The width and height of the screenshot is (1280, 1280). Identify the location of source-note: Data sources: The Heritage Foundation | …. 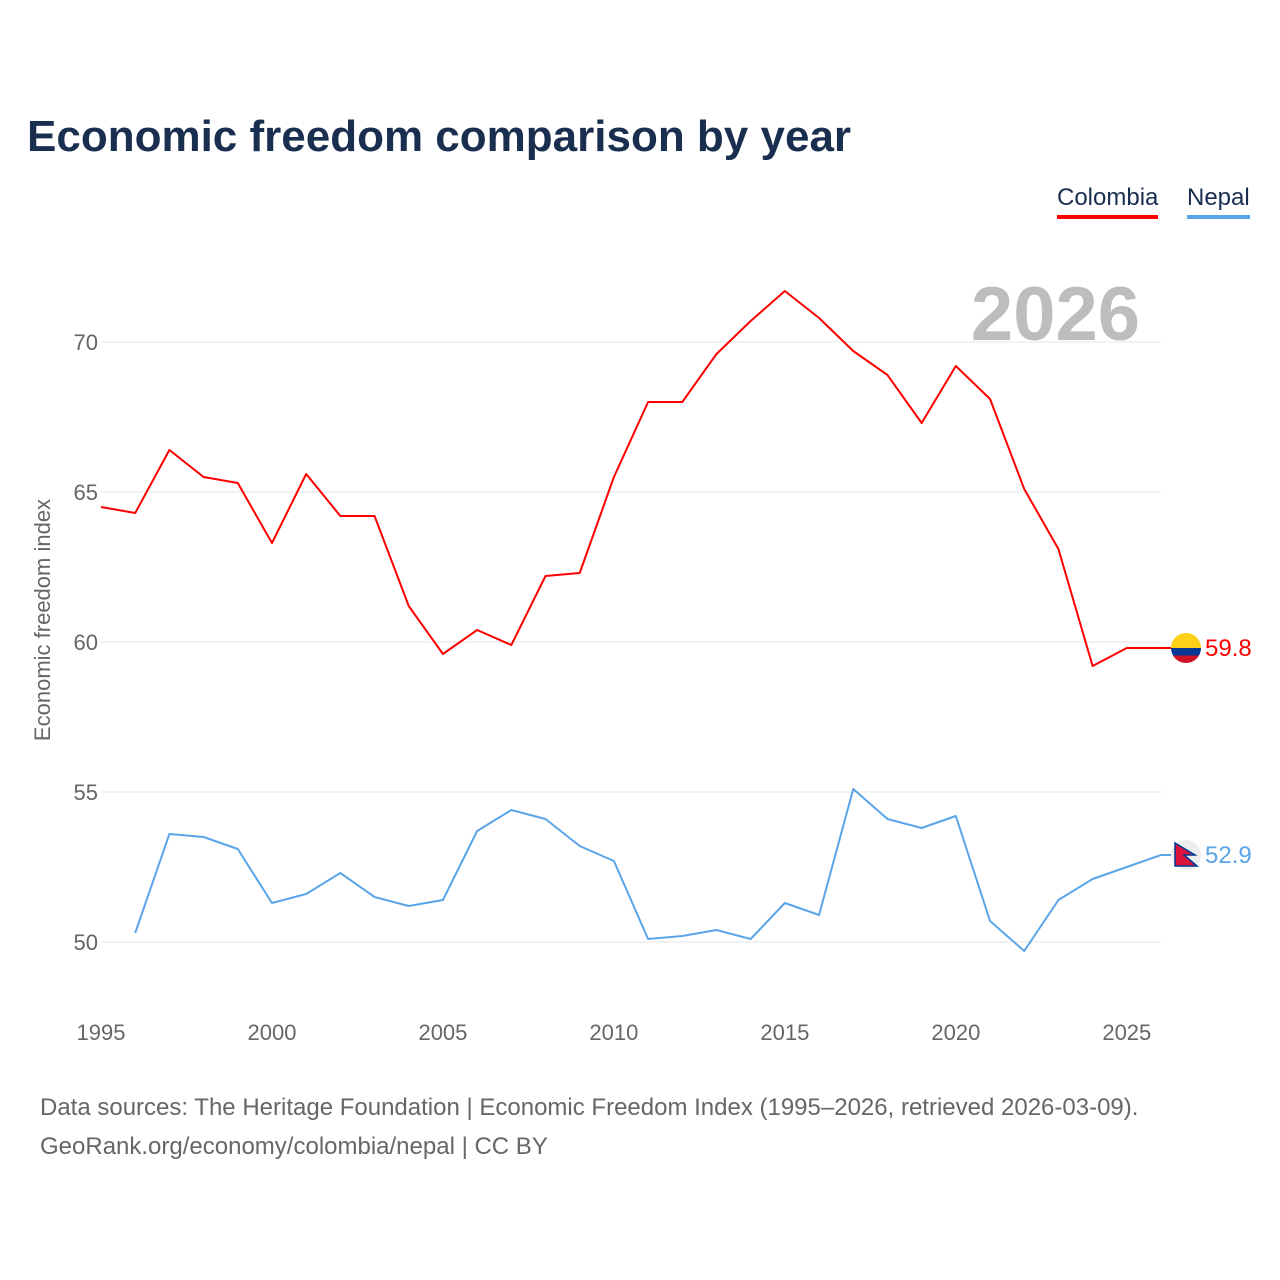
(589, 1127).